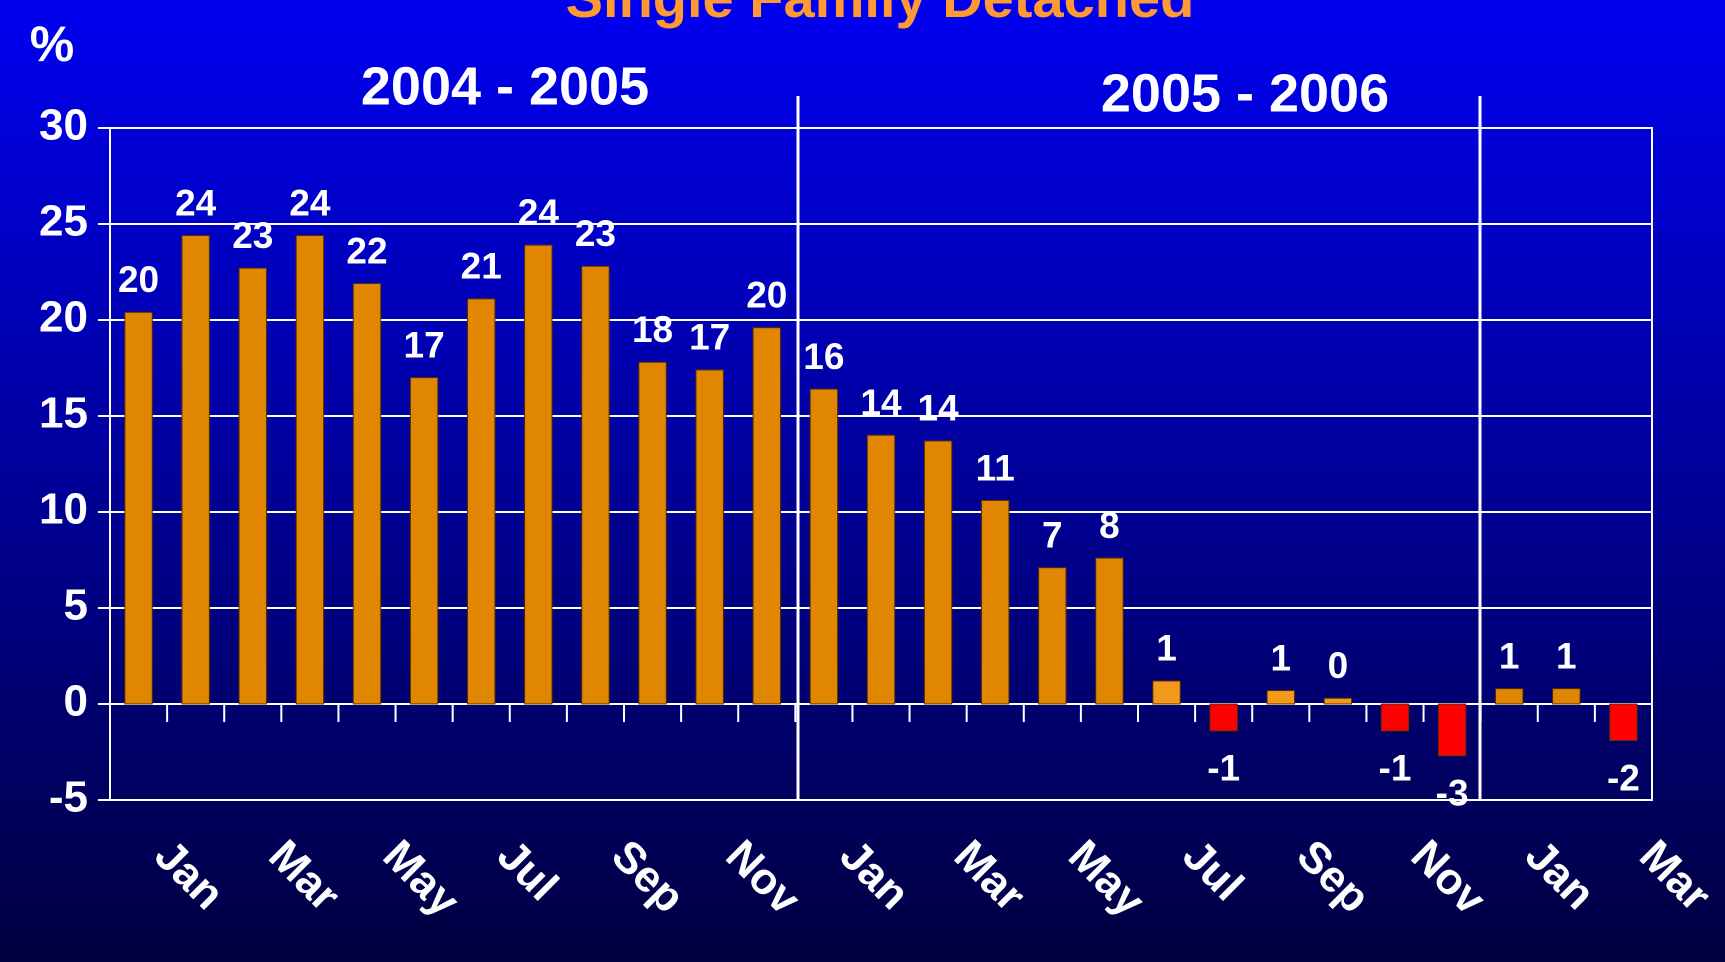 Image resolution: width=1725 pixels, height=962 pixels. I want to click on y-tick-label: 15, so click(63, 413).